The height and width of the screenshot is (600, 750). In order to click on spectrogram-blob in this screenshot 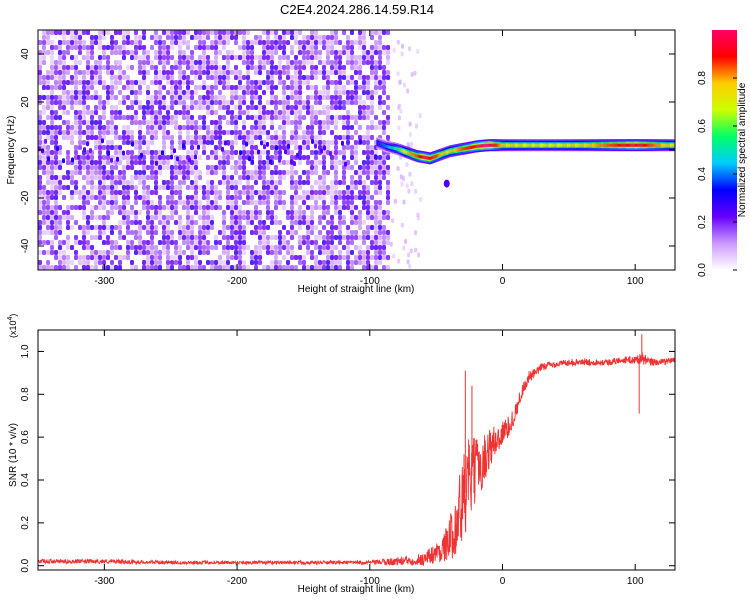, I will do `click(446, 183)`.